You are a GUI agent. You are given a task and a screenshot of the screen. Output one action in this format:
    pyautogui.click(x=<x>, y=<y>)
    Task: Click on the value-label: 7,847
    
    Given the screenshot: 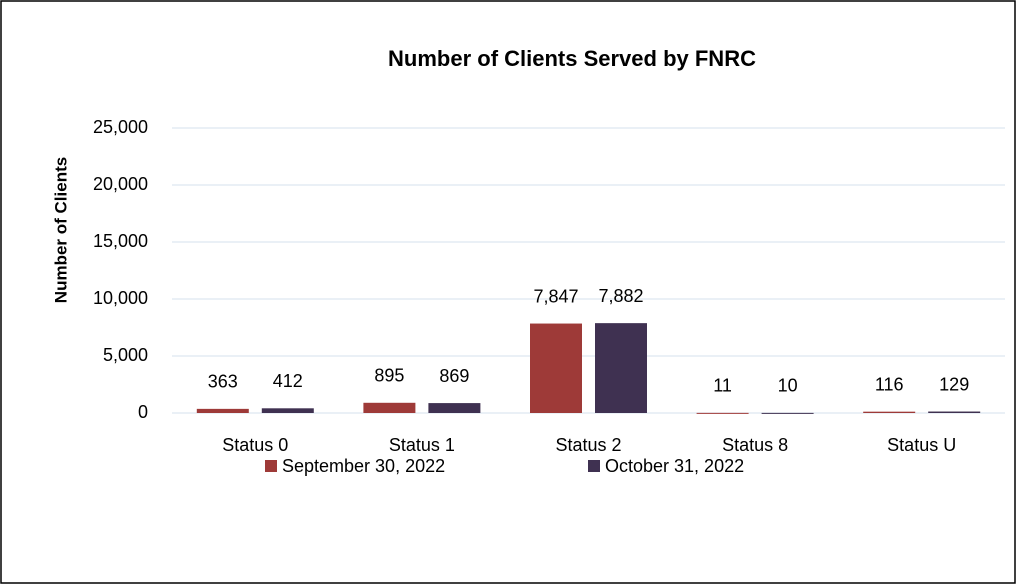 What is the action you would take?
    pyautogui.click(x=555, y=296)
    